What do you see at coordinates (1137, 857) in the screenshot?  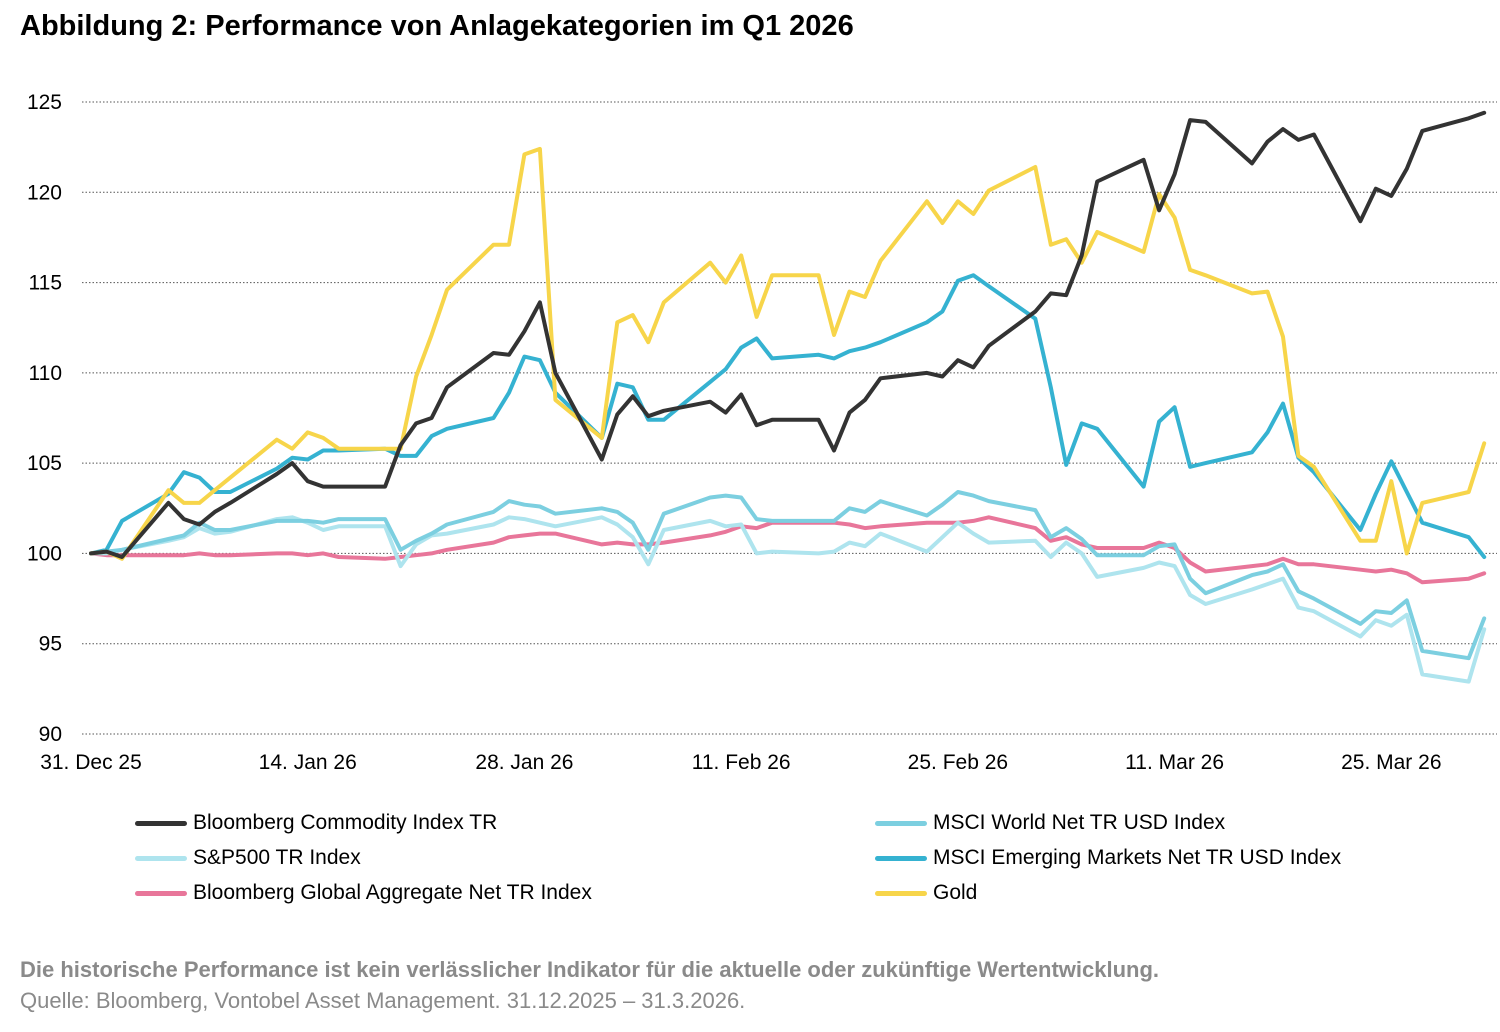 I see `legend-label: MSCI Emerging Markets Net TR USD Index` at bounding box center [1137, 857].